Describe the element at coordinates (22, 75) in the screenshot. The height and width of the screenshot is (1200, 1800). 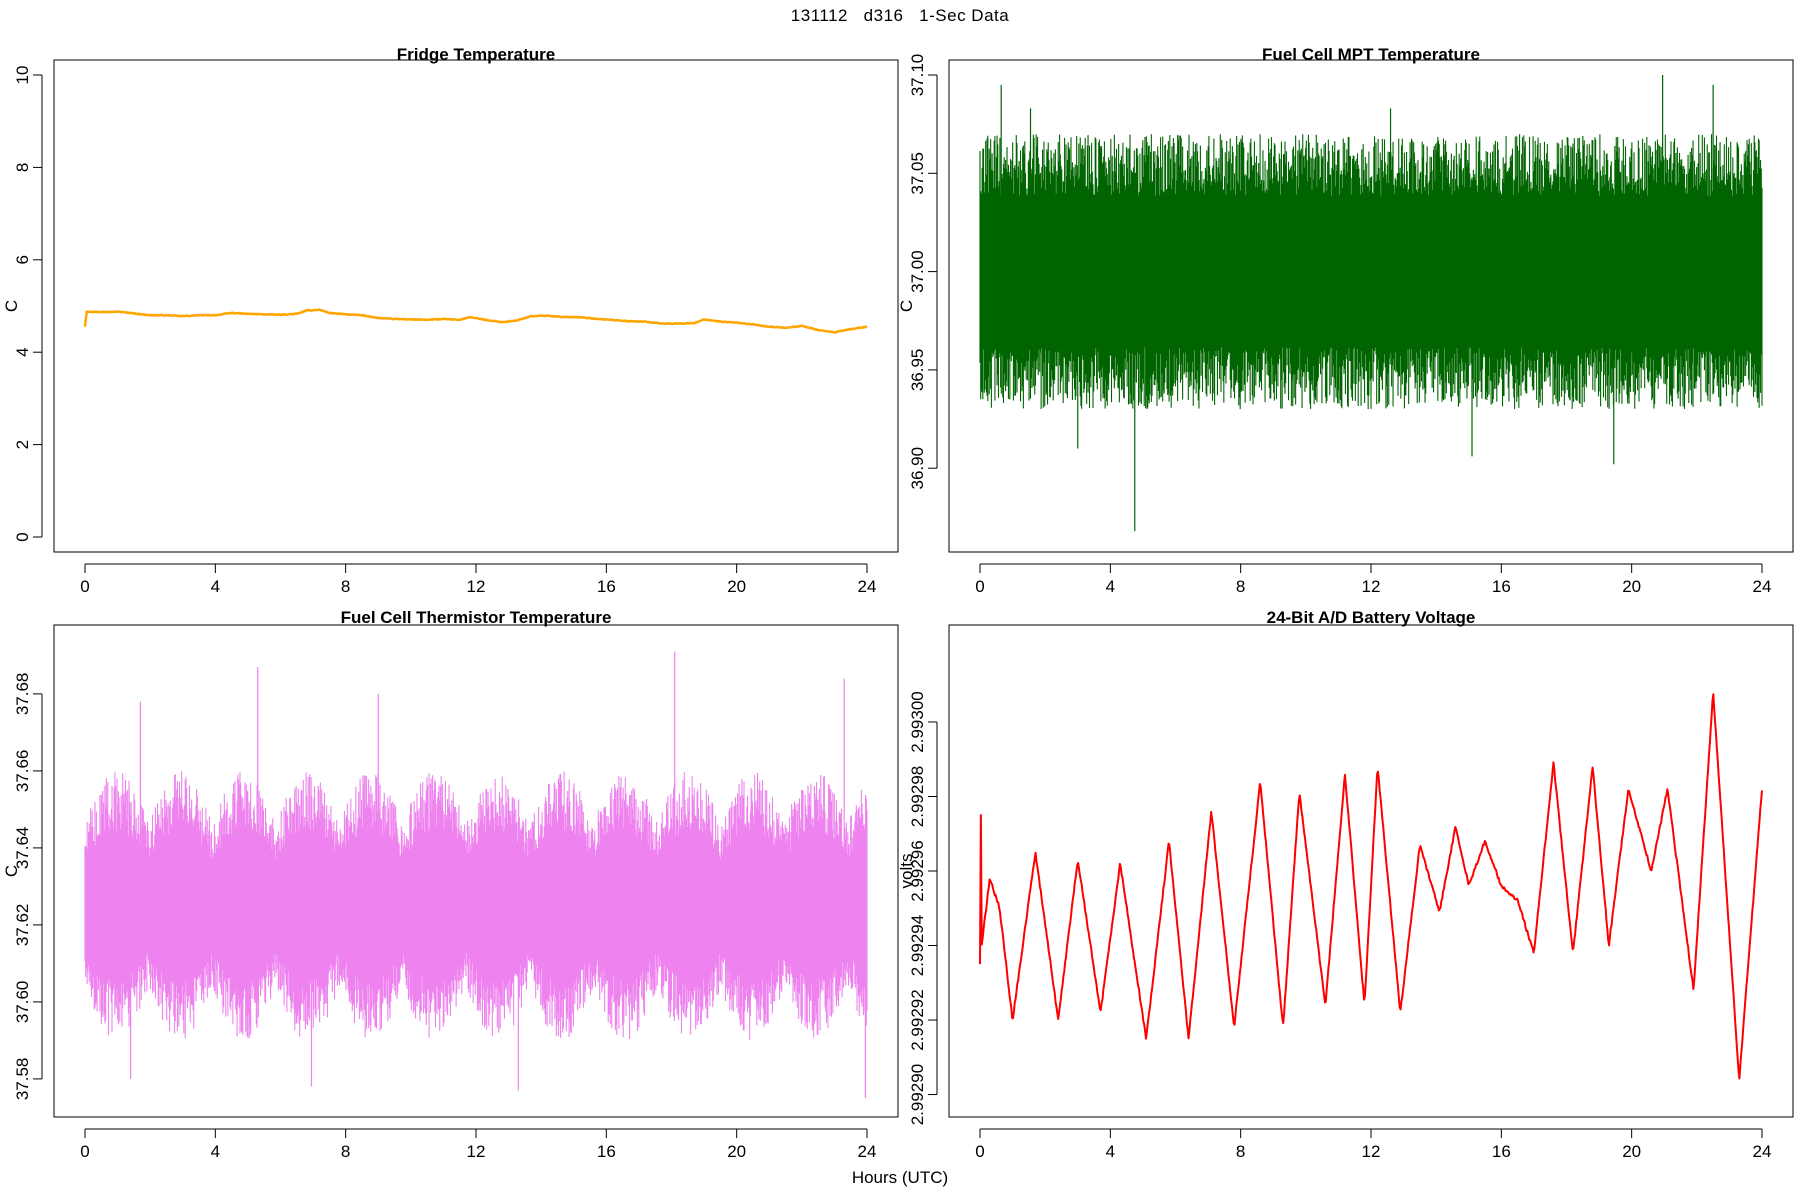
I see `y-tick-label: 10` at that location.